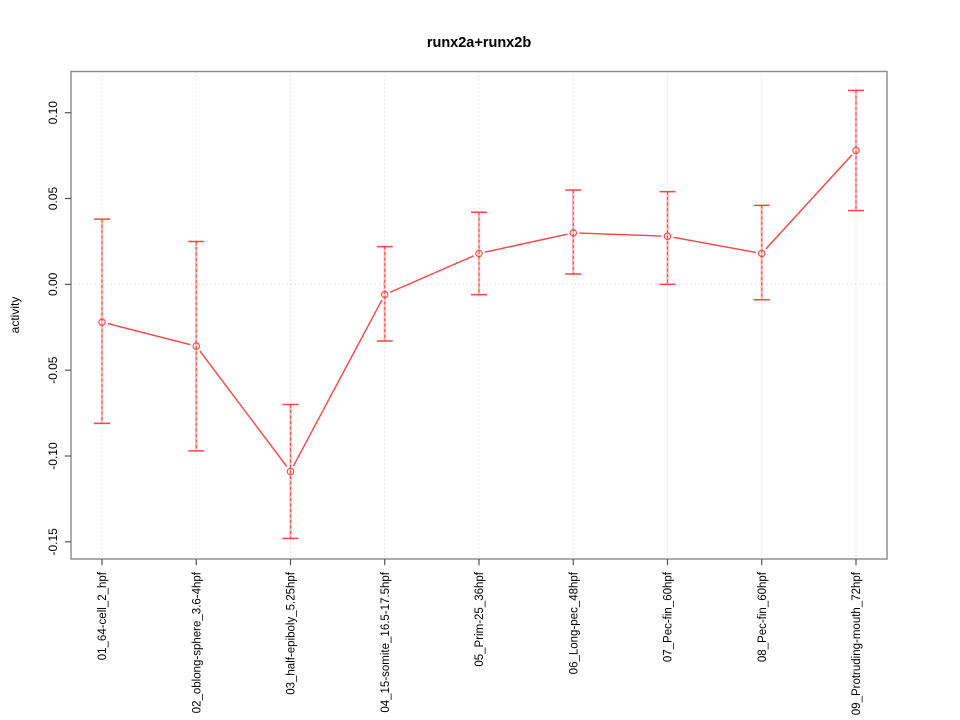 The height and width of the screenshot is (720, 960). What do you see at coordinates (103, 615) in the screenshot?
I see `x-tick-label: 01_64-cell_2_hpf` at bounding box center [103, 615].